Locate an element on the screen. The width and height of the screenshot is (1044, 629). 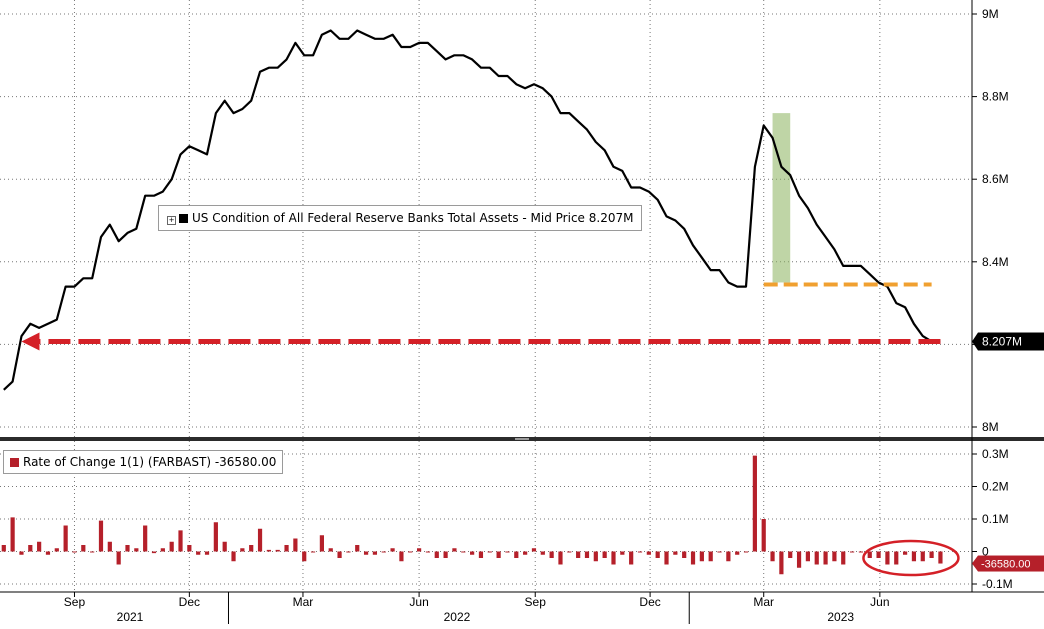
highlight-band is located at coordinates (781, 198).